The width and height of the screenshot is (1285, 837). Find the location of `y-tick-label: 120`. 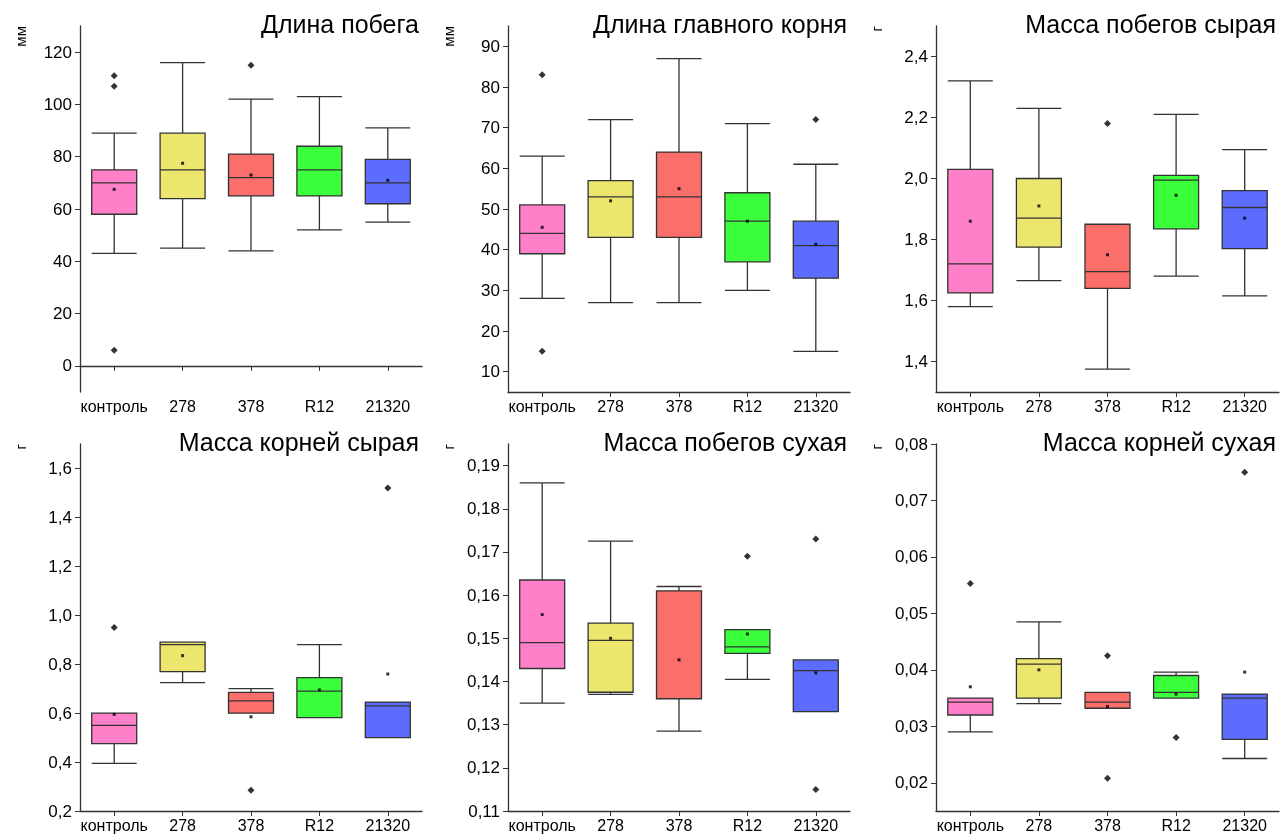

y-tick-label: 120 is located at coordinates (57, 52).